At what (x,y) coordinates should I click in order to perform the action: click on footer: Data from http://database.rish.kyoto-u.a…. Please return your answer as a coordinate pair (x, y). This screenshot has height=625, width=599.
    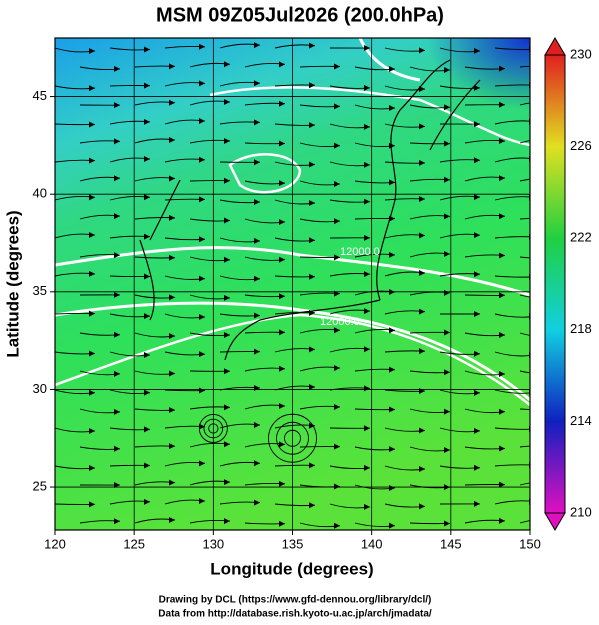
    Looking at the image, I should click on (295, 614).